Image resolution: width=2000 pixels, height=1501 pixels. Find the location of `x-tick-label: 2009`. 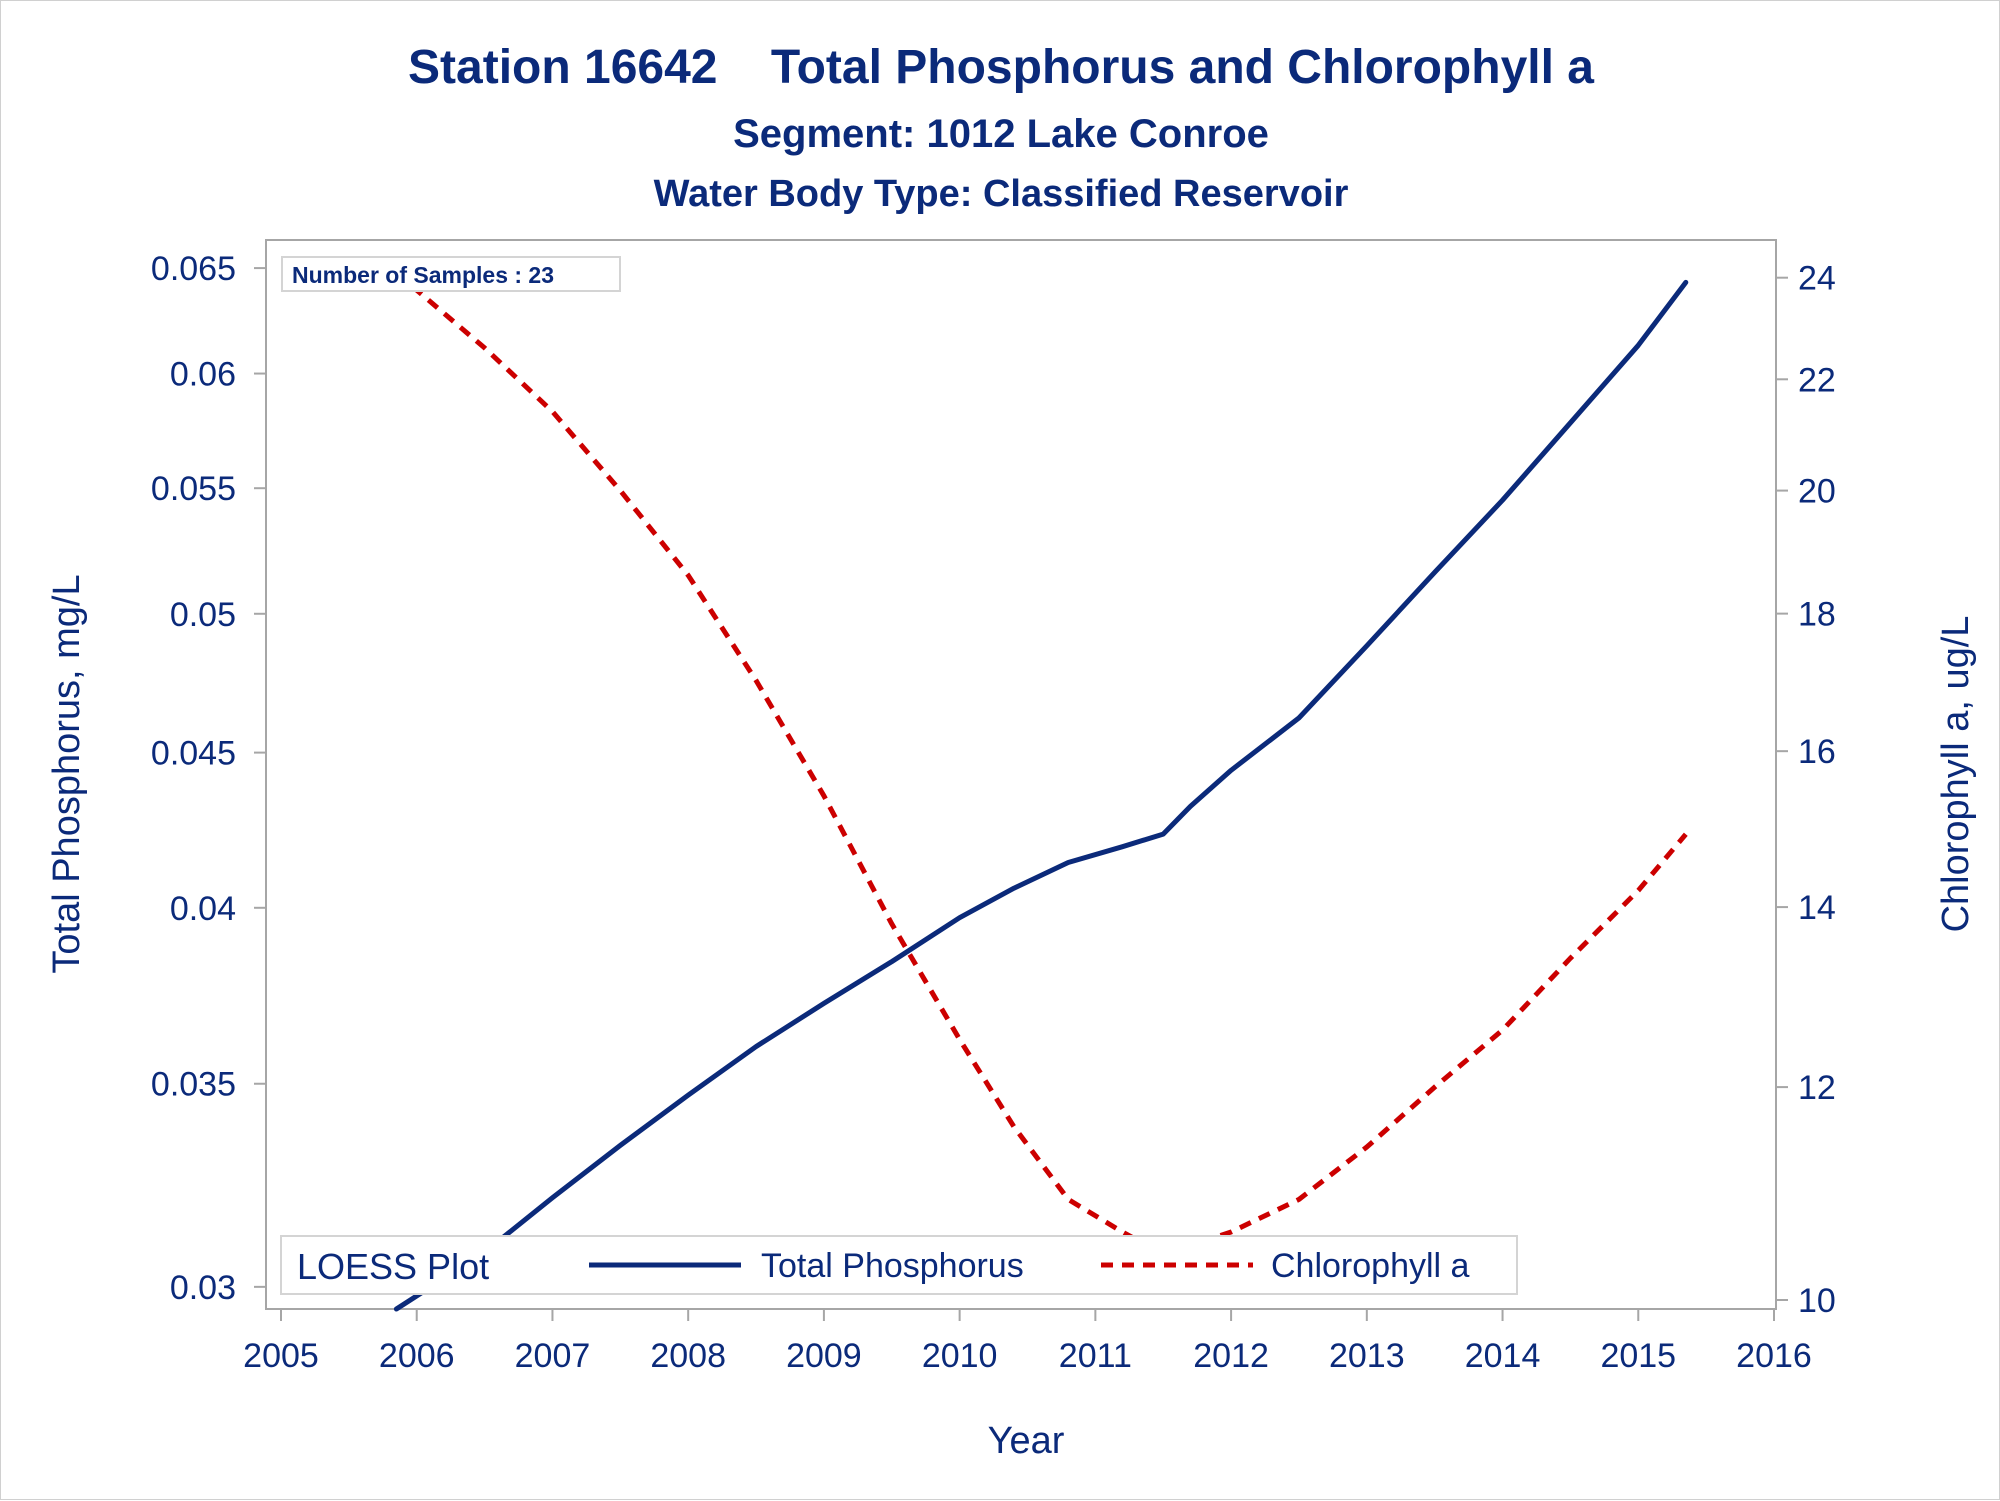

x-tick-label: 2009 is located at coordinates (824, 1356).